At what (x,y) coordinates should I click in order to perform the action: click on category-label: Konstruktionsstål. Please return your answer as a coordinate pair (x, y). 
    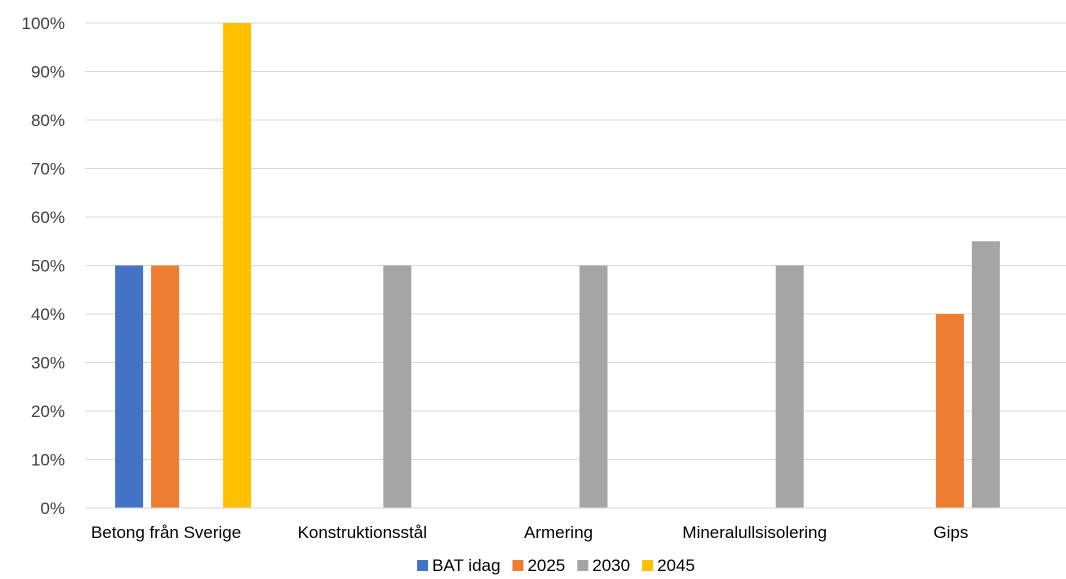
    Looking at the image, I should click on (362, 532).